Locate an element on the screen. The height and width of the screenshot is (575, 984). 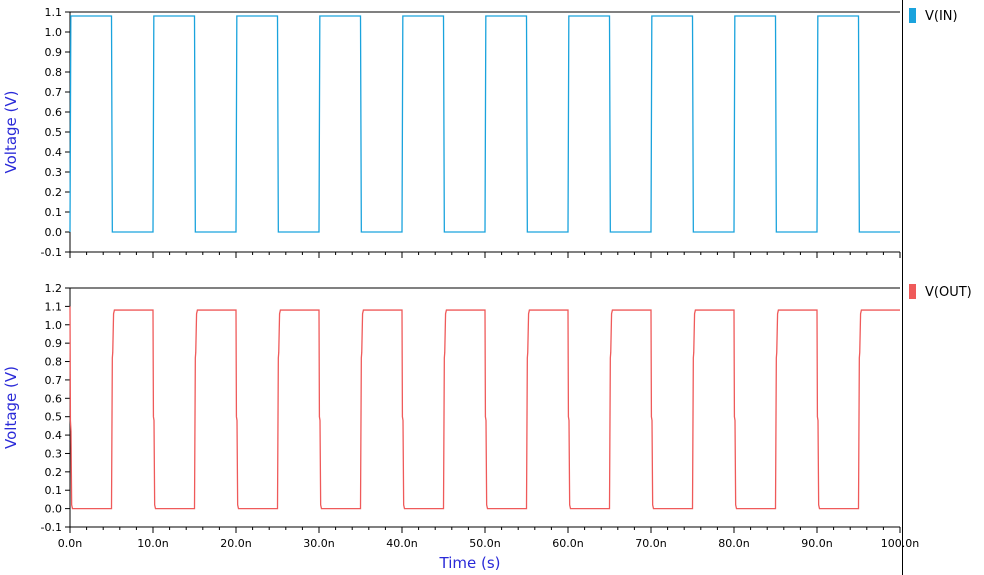
legend-label: V(OUT) is located at coordinates (948, 292).